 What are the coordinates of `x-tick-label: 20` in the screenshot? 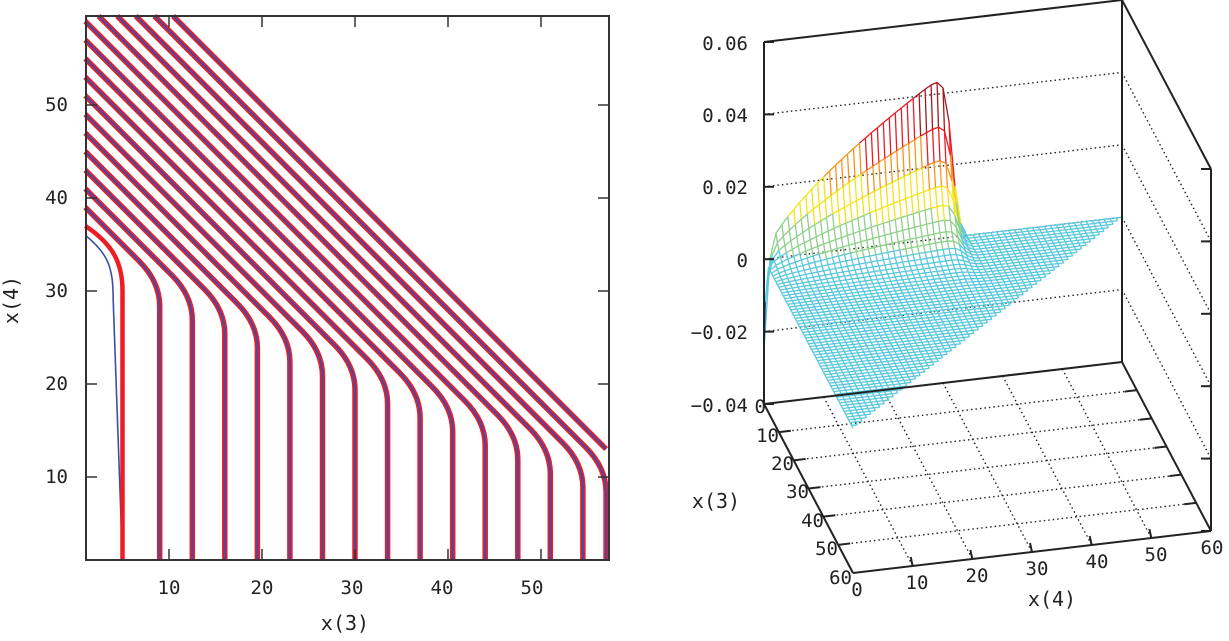 It's located at (262, 588).